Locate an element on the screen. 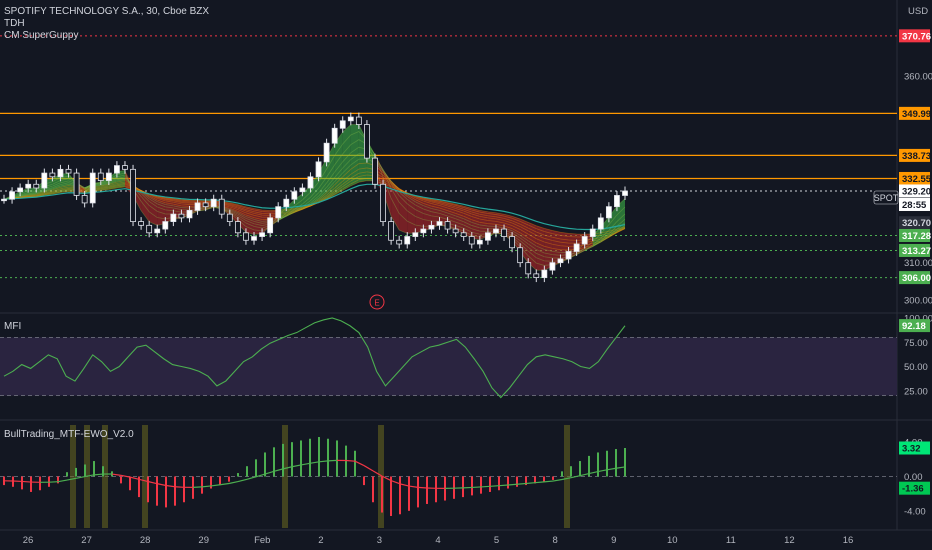  time-axis-tick: 28 is located at coordinates (145, 540).